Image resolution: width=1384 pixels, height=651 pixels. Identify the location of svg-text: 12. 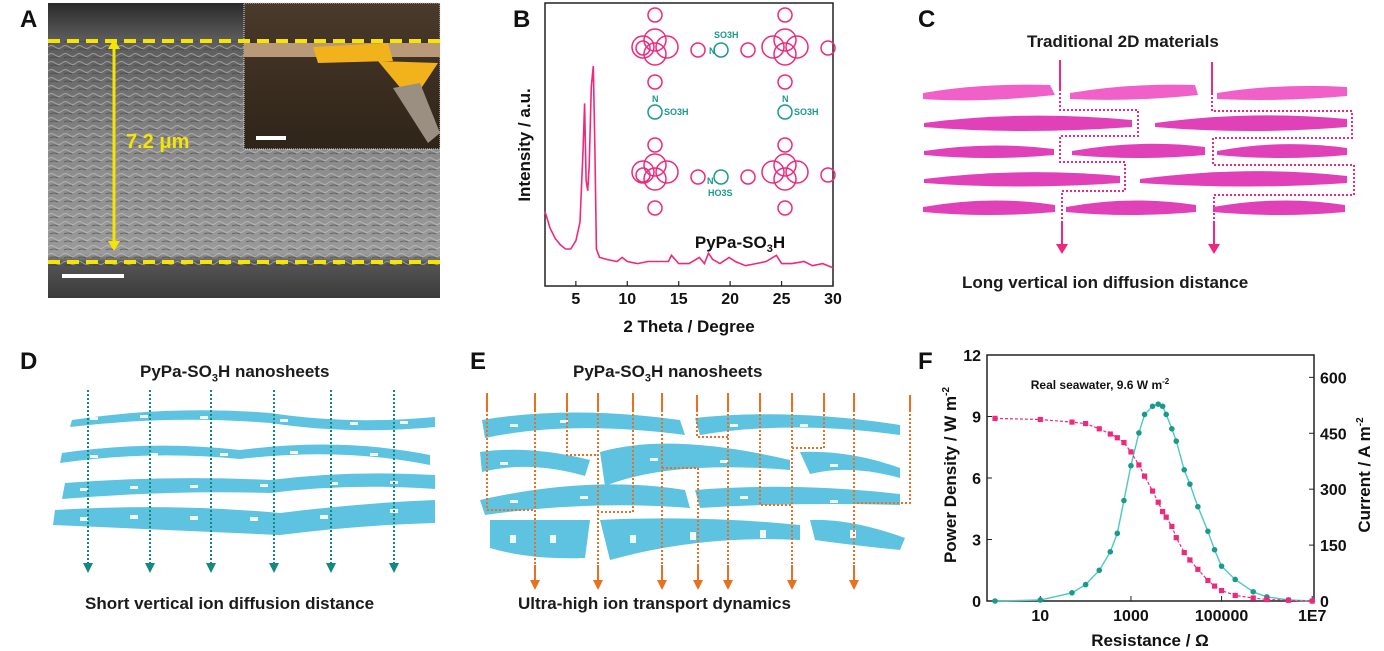
(972, 356).